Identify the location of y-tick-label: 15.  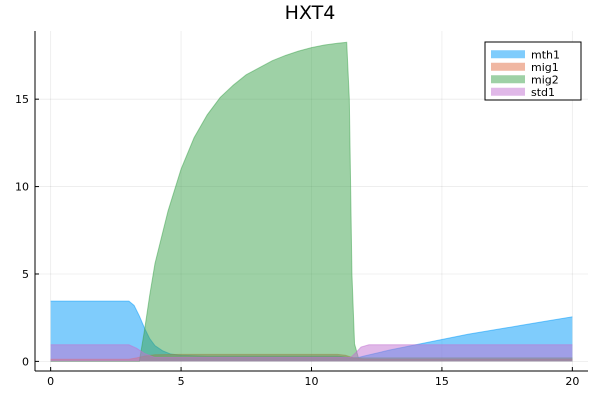
(22, 99).